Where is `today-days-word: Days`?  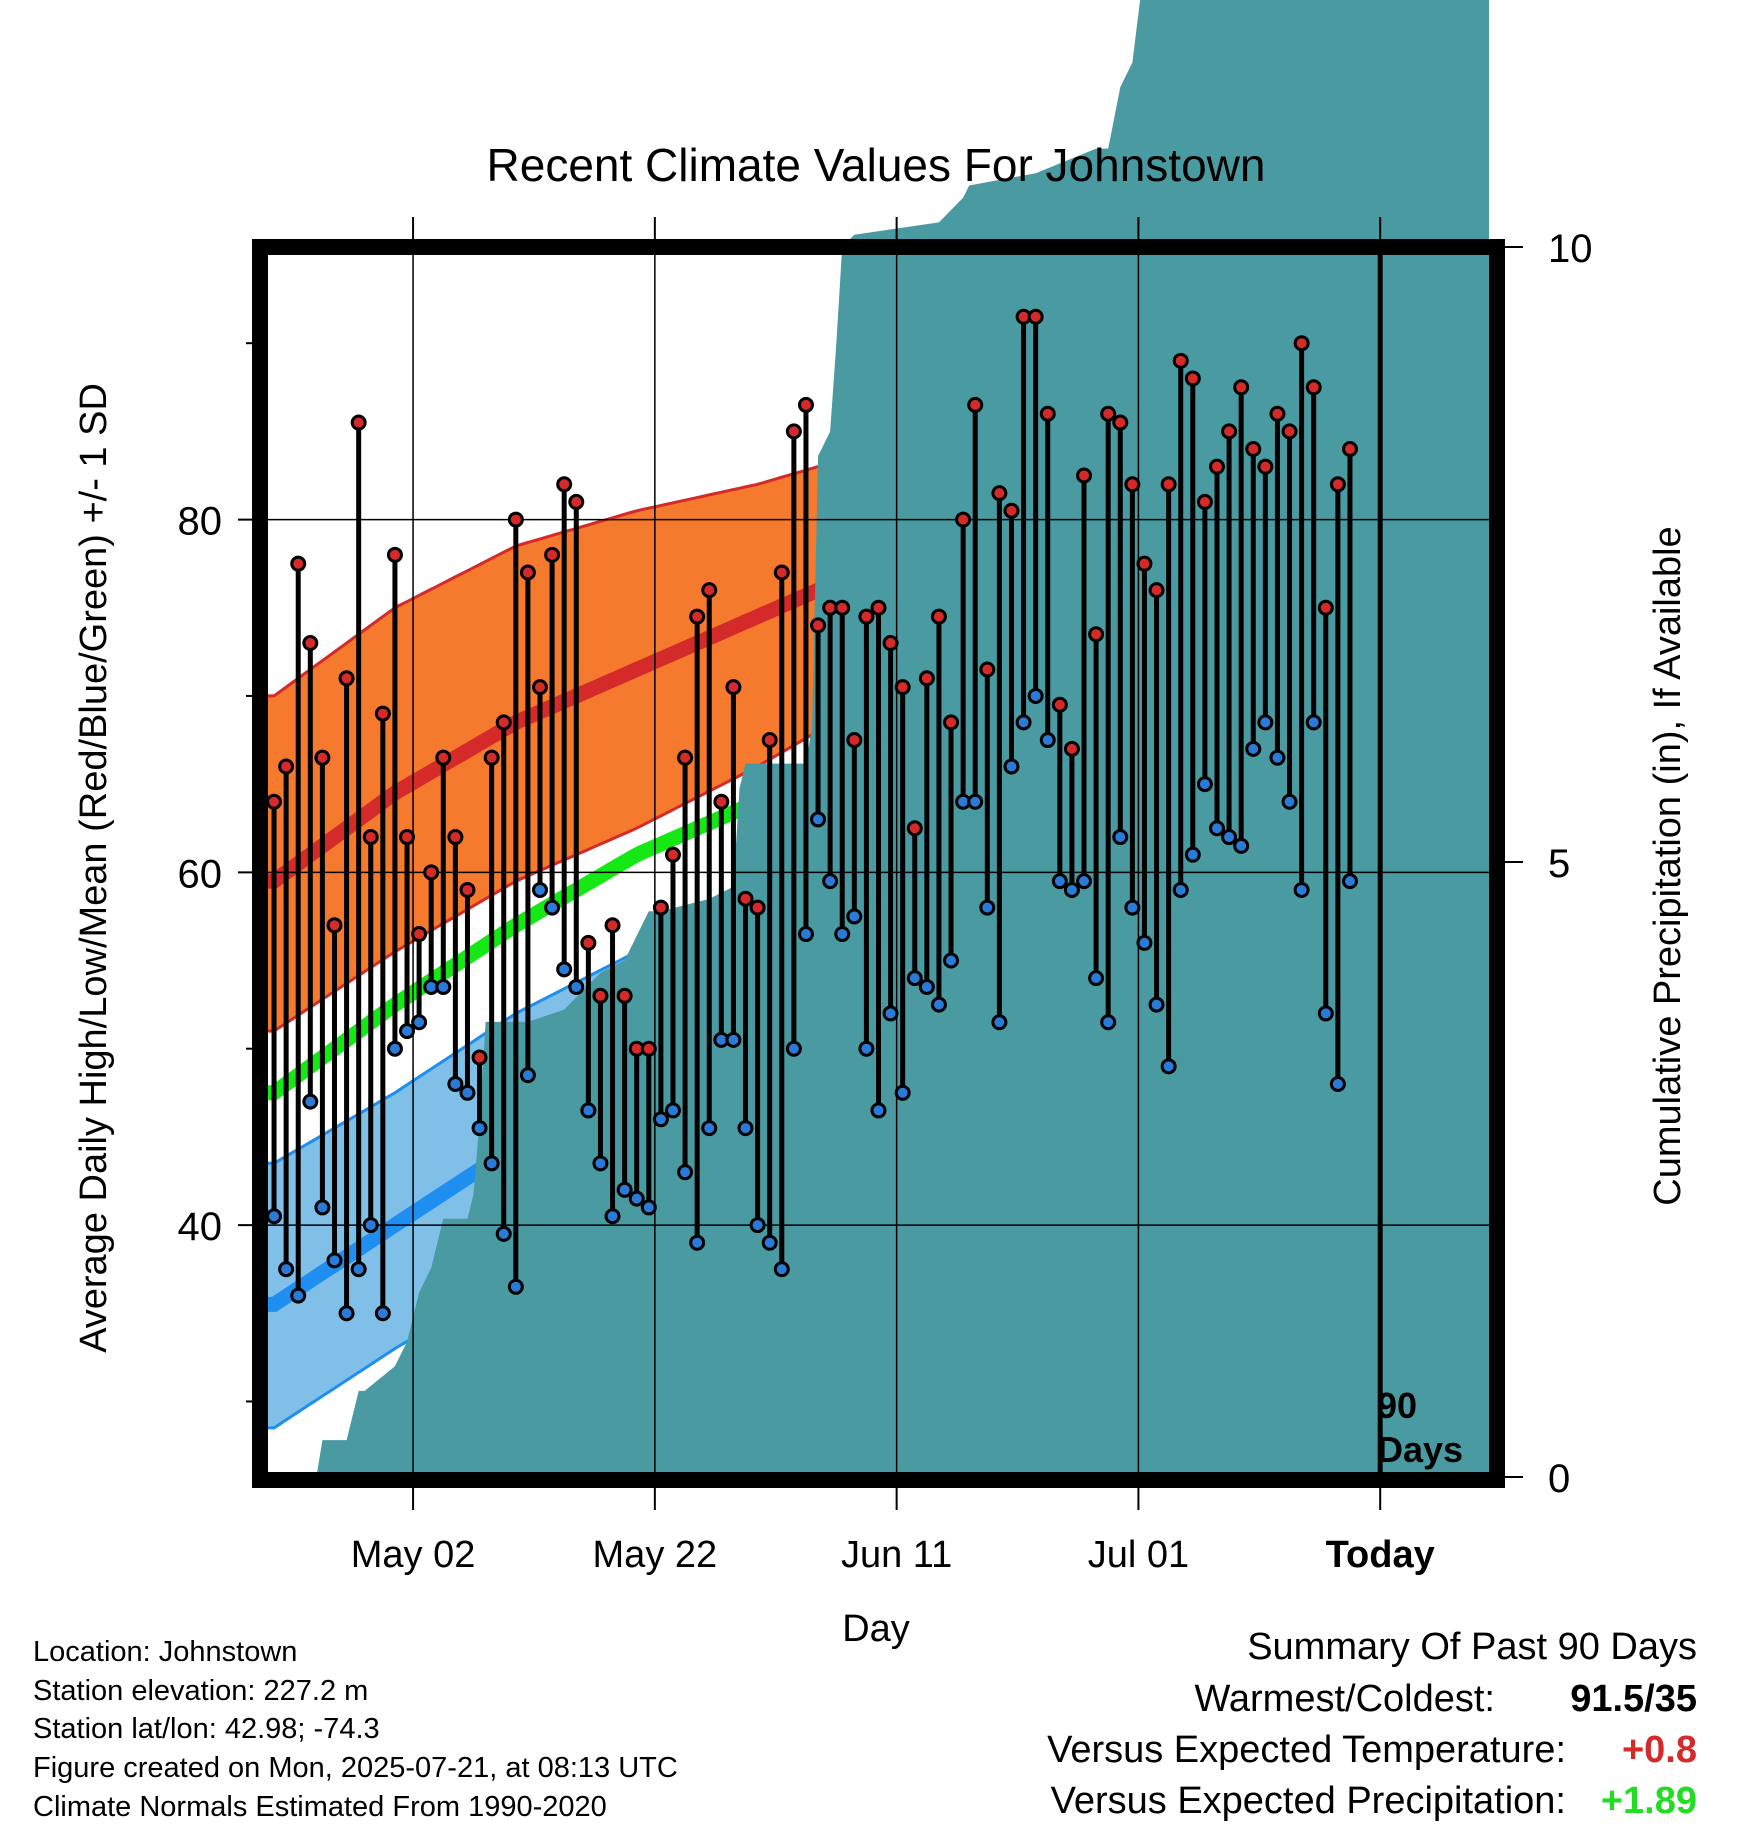
today-days-word: Days is located at coordinates (1420, 1449).